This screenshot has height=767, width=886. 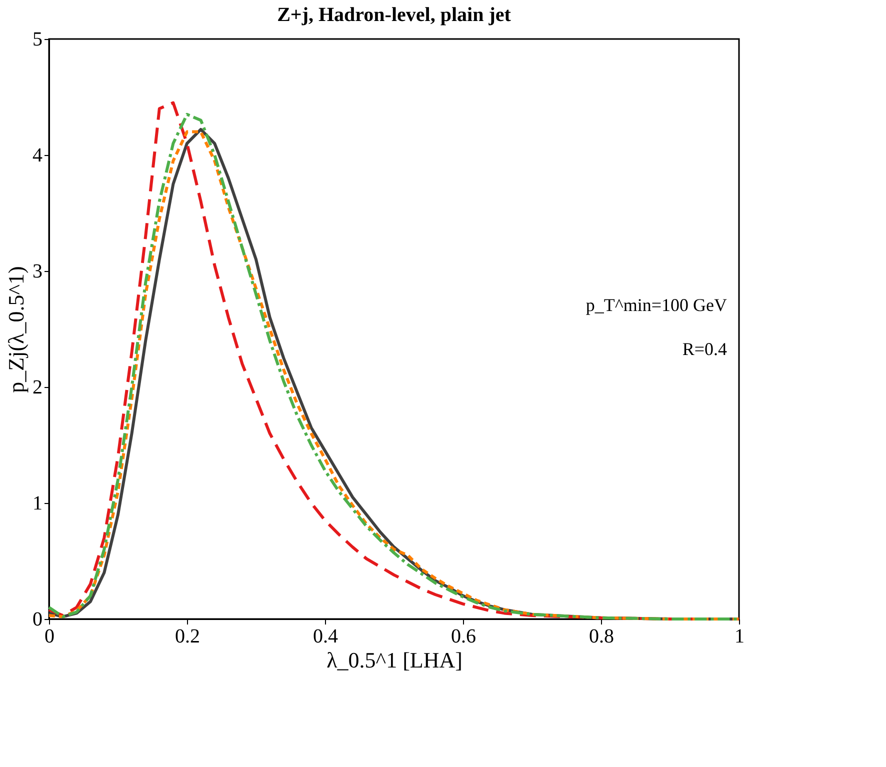 What do you see at coordinates (37, 503) in the screenshot?
I see `y-tick-label: 1` at bounding box center [37, 503].